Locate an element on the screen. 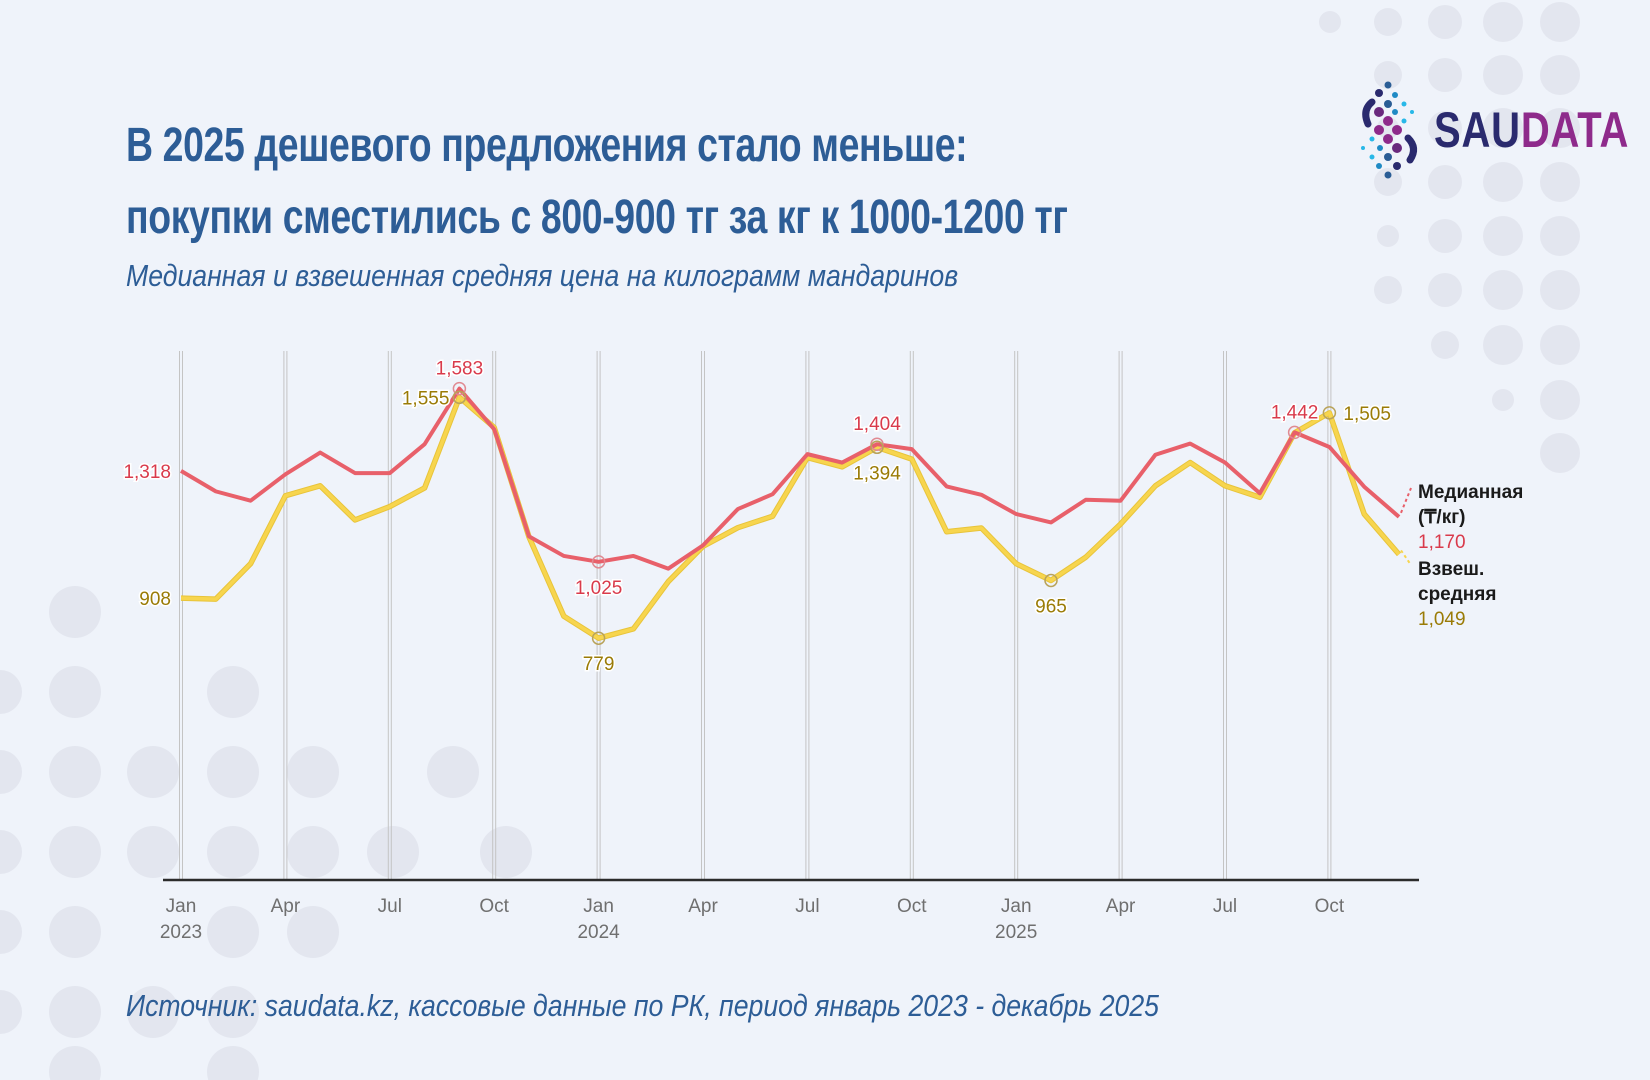 The image size is (1650, 1080). saudata-logo: SAUDATA is located at coordinates (1505, 130).